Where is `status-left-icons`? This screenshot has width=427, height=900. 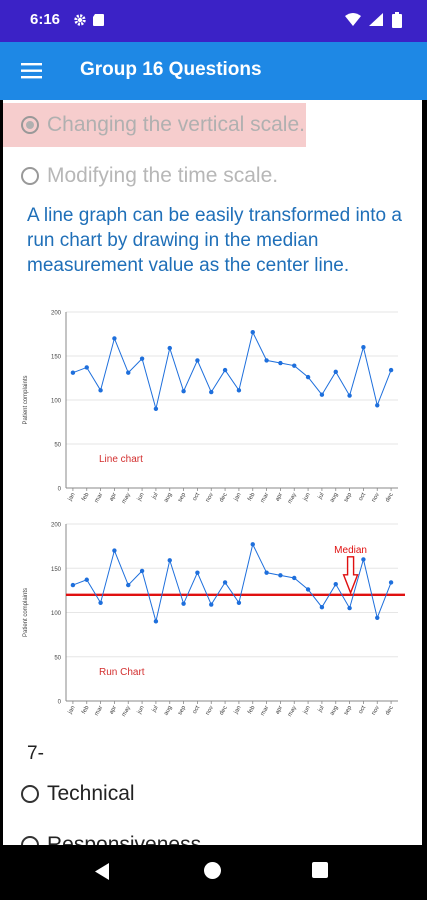 status-left-icons is located at coordinates (91, 22).